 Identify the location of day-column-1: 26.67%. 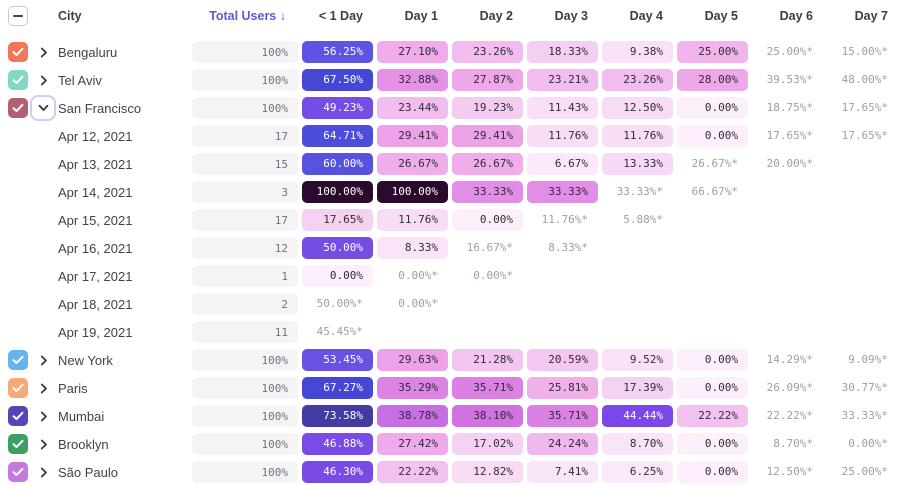
(410, 164).